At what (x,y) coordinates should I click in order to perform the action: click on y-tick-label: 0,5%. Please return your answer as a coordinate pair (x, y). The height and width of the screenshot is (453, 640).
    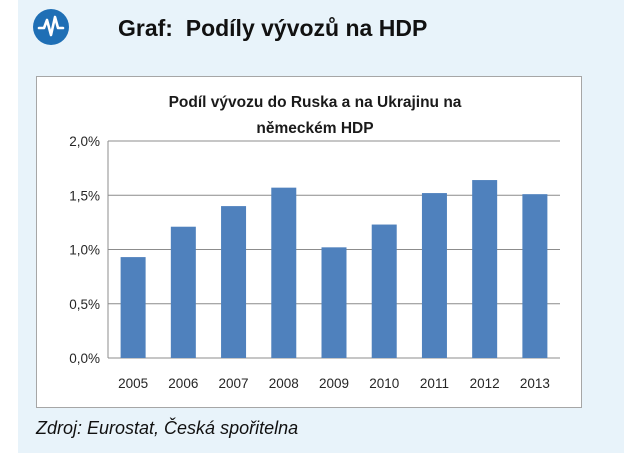
    Looking at the image, I should click on (84, 304).